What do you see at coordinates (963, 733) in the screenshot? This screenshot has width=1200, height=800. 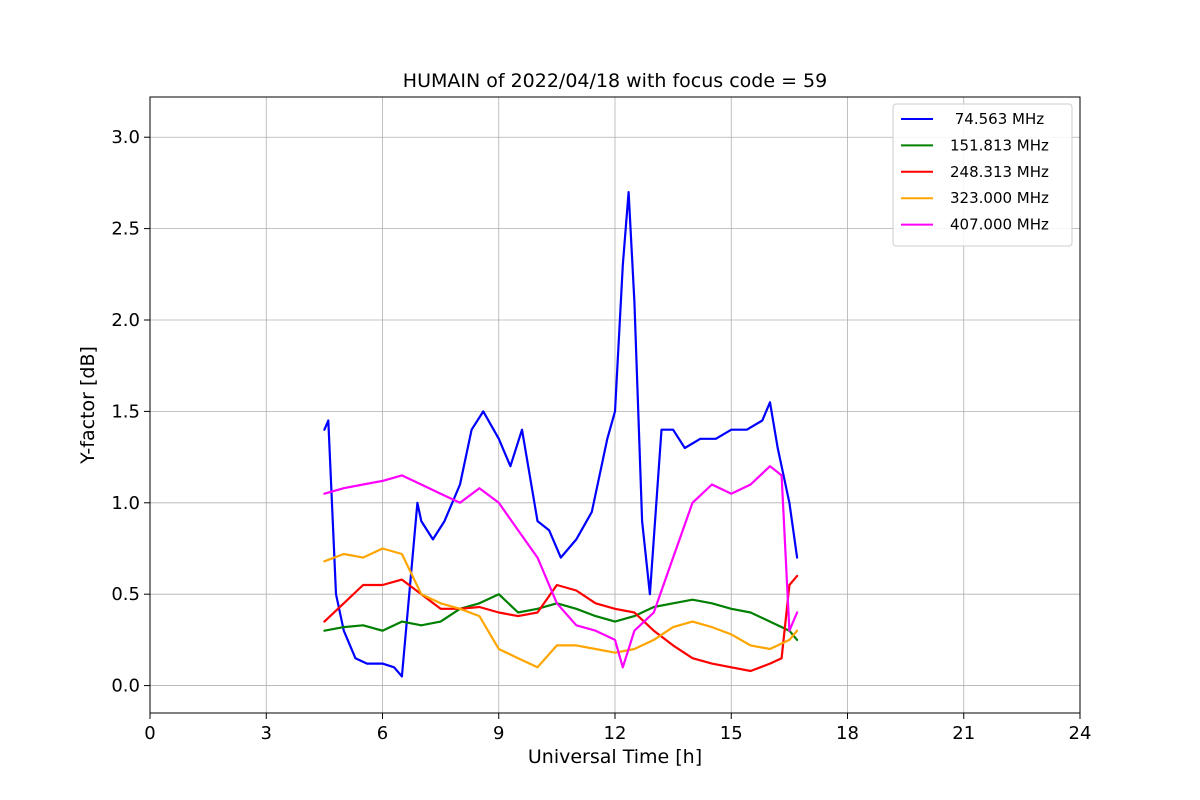 I see `x-tick-label: 21` at bounding box center [963, 733].